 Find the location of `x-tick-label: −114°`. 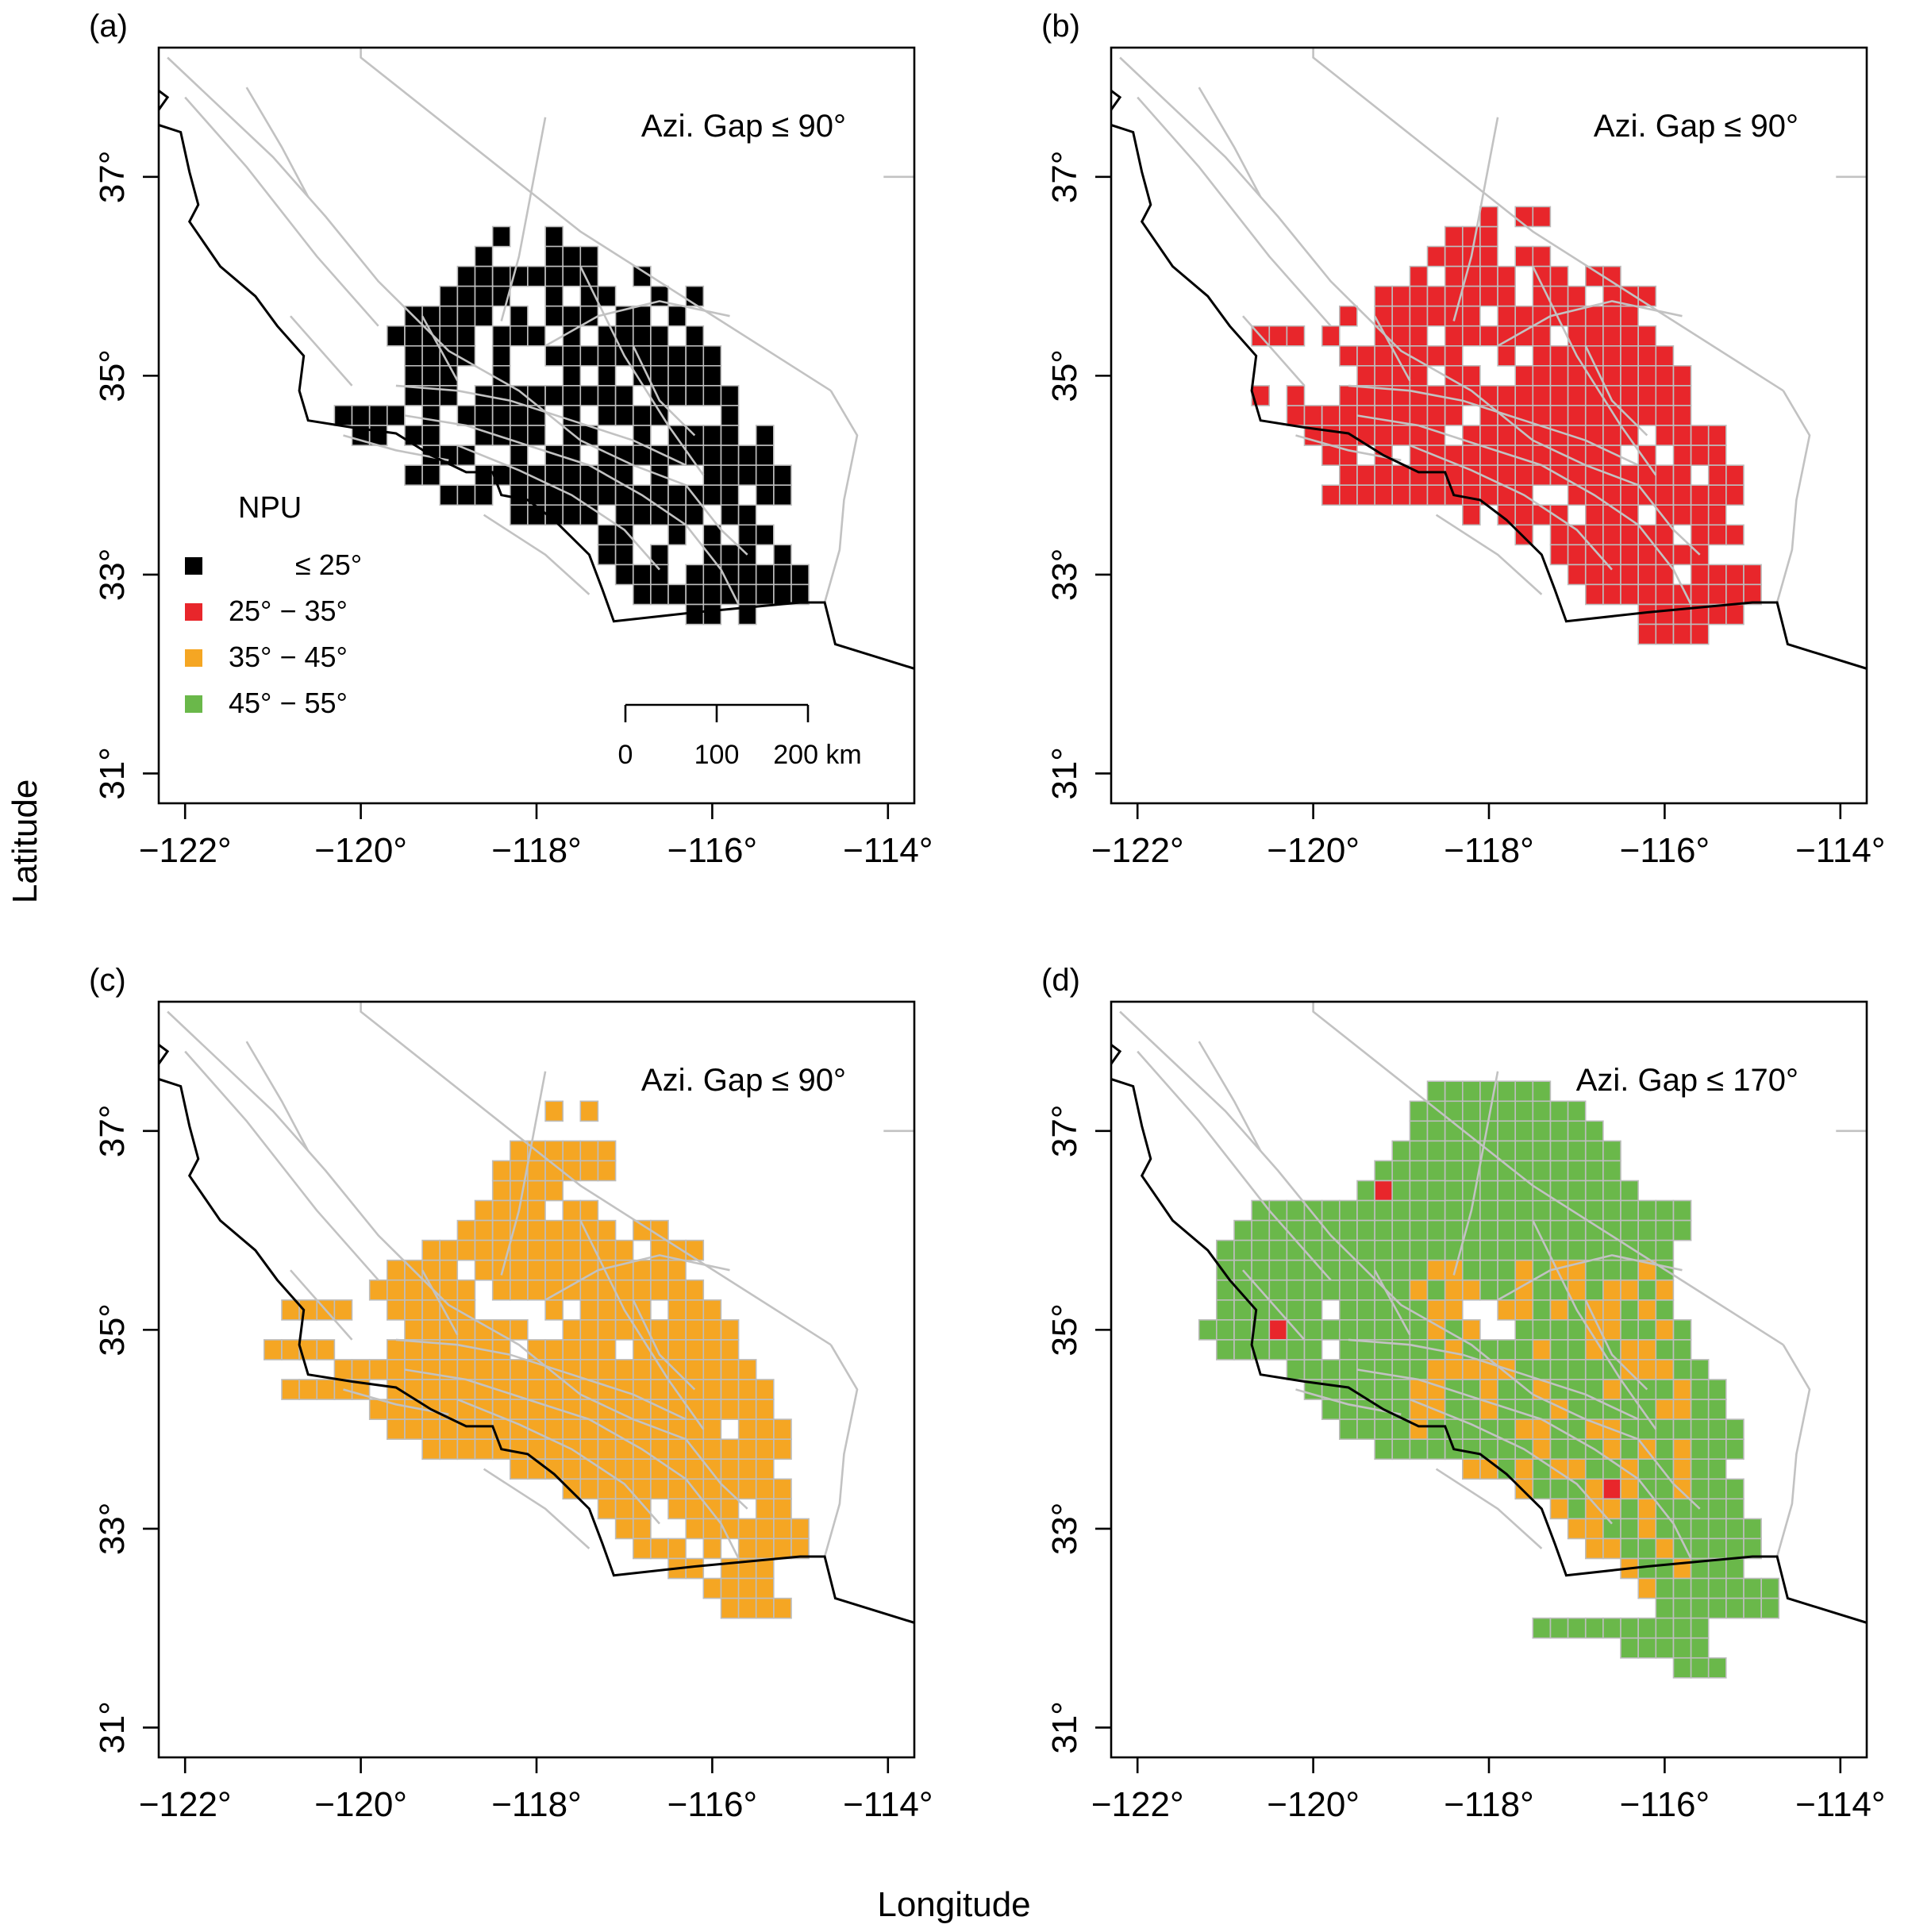

x-tick-label: −114° is located at coordinates (1840, 850).